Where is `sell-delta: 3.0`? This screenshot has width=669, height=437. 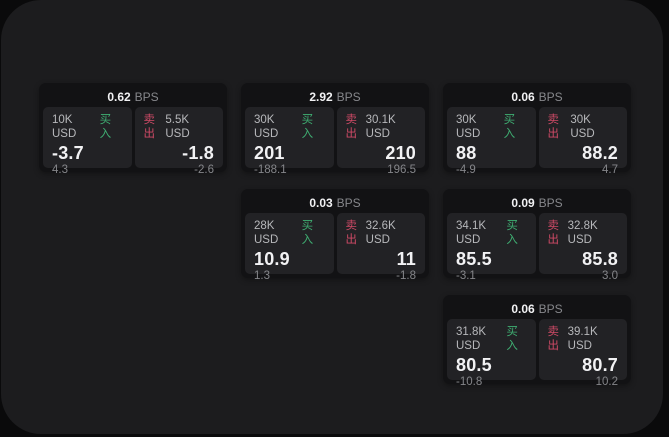 sell-delta: 3.0 is located at coordinates (610, 276).